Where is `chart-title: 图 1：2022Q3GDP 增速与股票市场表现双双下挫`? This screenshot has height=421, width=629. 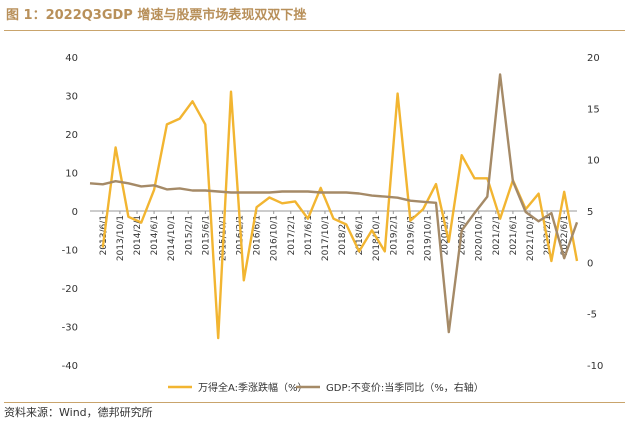
chart-title: 图 1：2022Q3GDP 增速与股票市场表现双双下挫 is located at coordinates (156, 15).